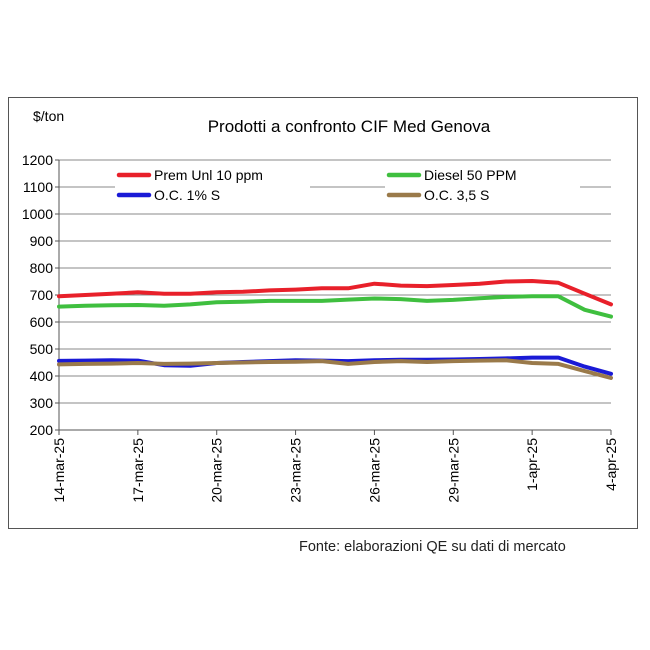 The width and height of the screenshot is (650, 650). Describe the element at coordinates (42, 430) in the screenshot. I see `y-tick-label: 200` at that location.